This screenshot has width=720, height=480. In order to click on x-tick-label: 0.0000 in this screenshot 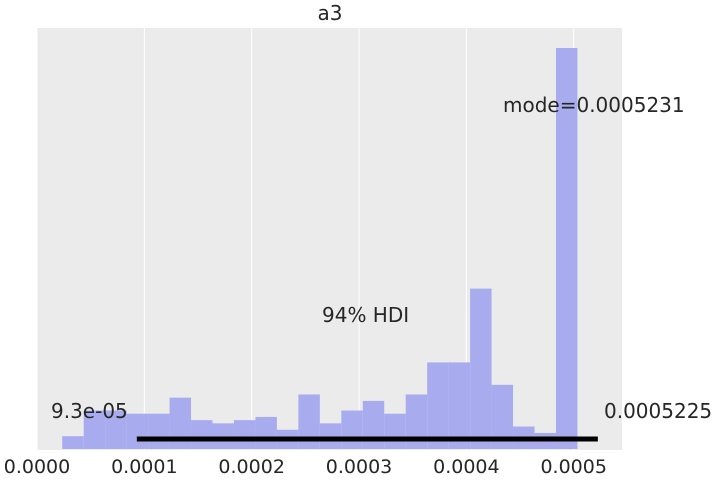, I will do `click(37, 467)`.